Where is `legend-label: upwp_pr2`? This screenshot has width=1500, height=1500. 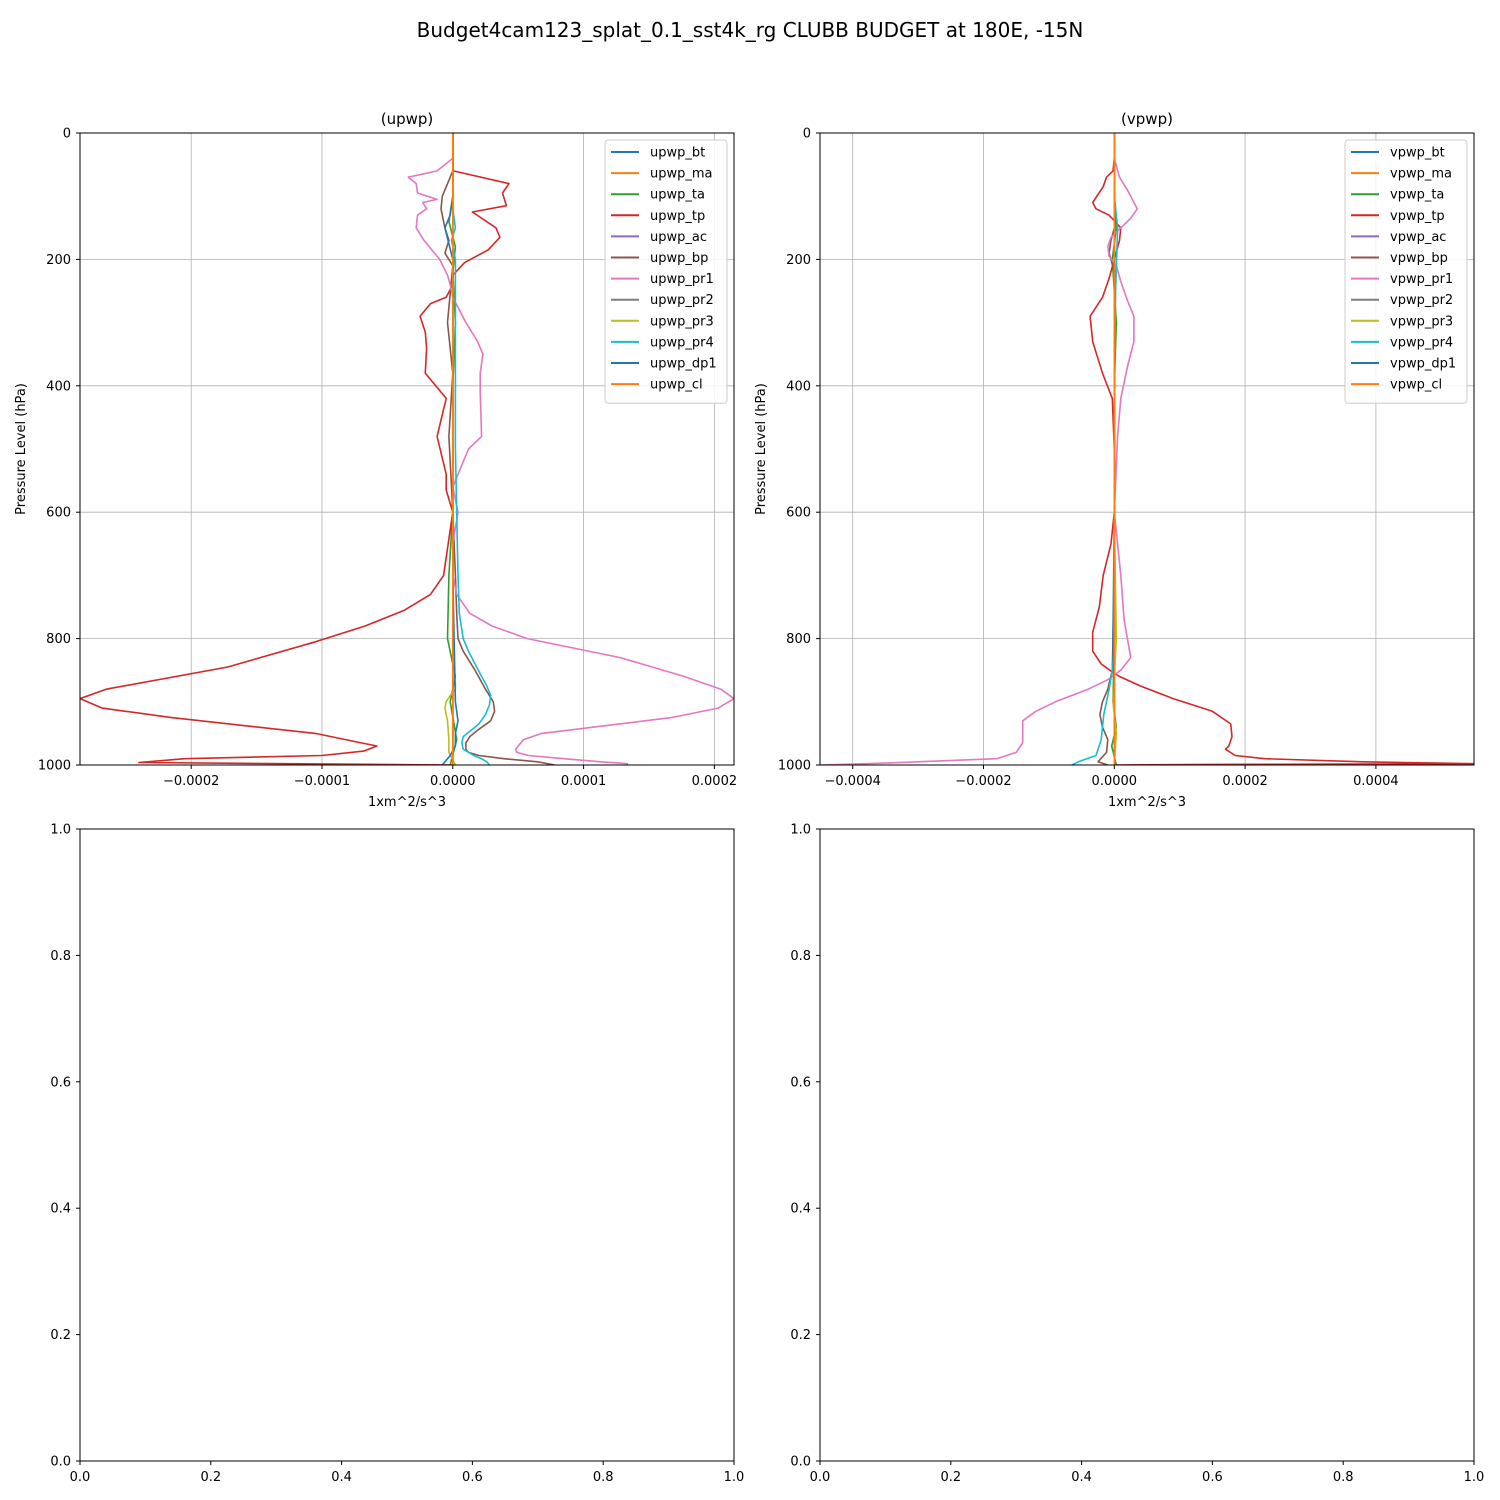 legend-label: upwp_pr2 is located at coordinates (682, 300).